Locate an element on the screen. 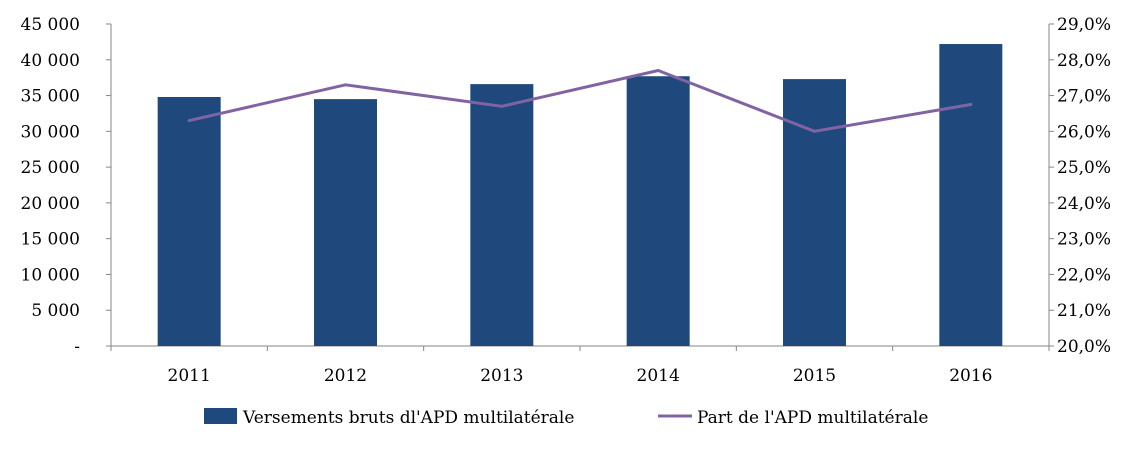 The width and height of the screenshot is (1138, 454). x-tick-label-2012: 2012 is located at coordinates (345, 376).